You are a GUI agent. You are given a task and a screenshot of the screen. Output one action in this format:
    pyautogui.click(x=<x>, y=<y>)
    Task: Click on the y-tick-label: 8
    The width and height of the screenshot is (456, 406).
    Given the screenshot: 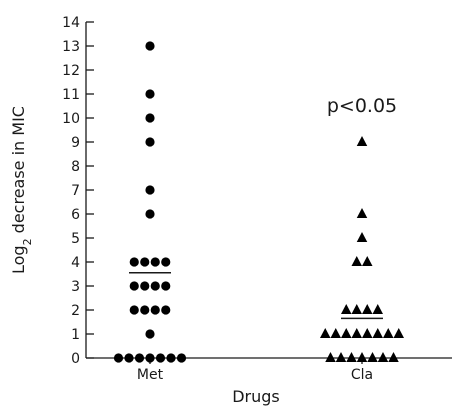 What is the action you would take?
    pyautogui.click(x=75, y=167)
    